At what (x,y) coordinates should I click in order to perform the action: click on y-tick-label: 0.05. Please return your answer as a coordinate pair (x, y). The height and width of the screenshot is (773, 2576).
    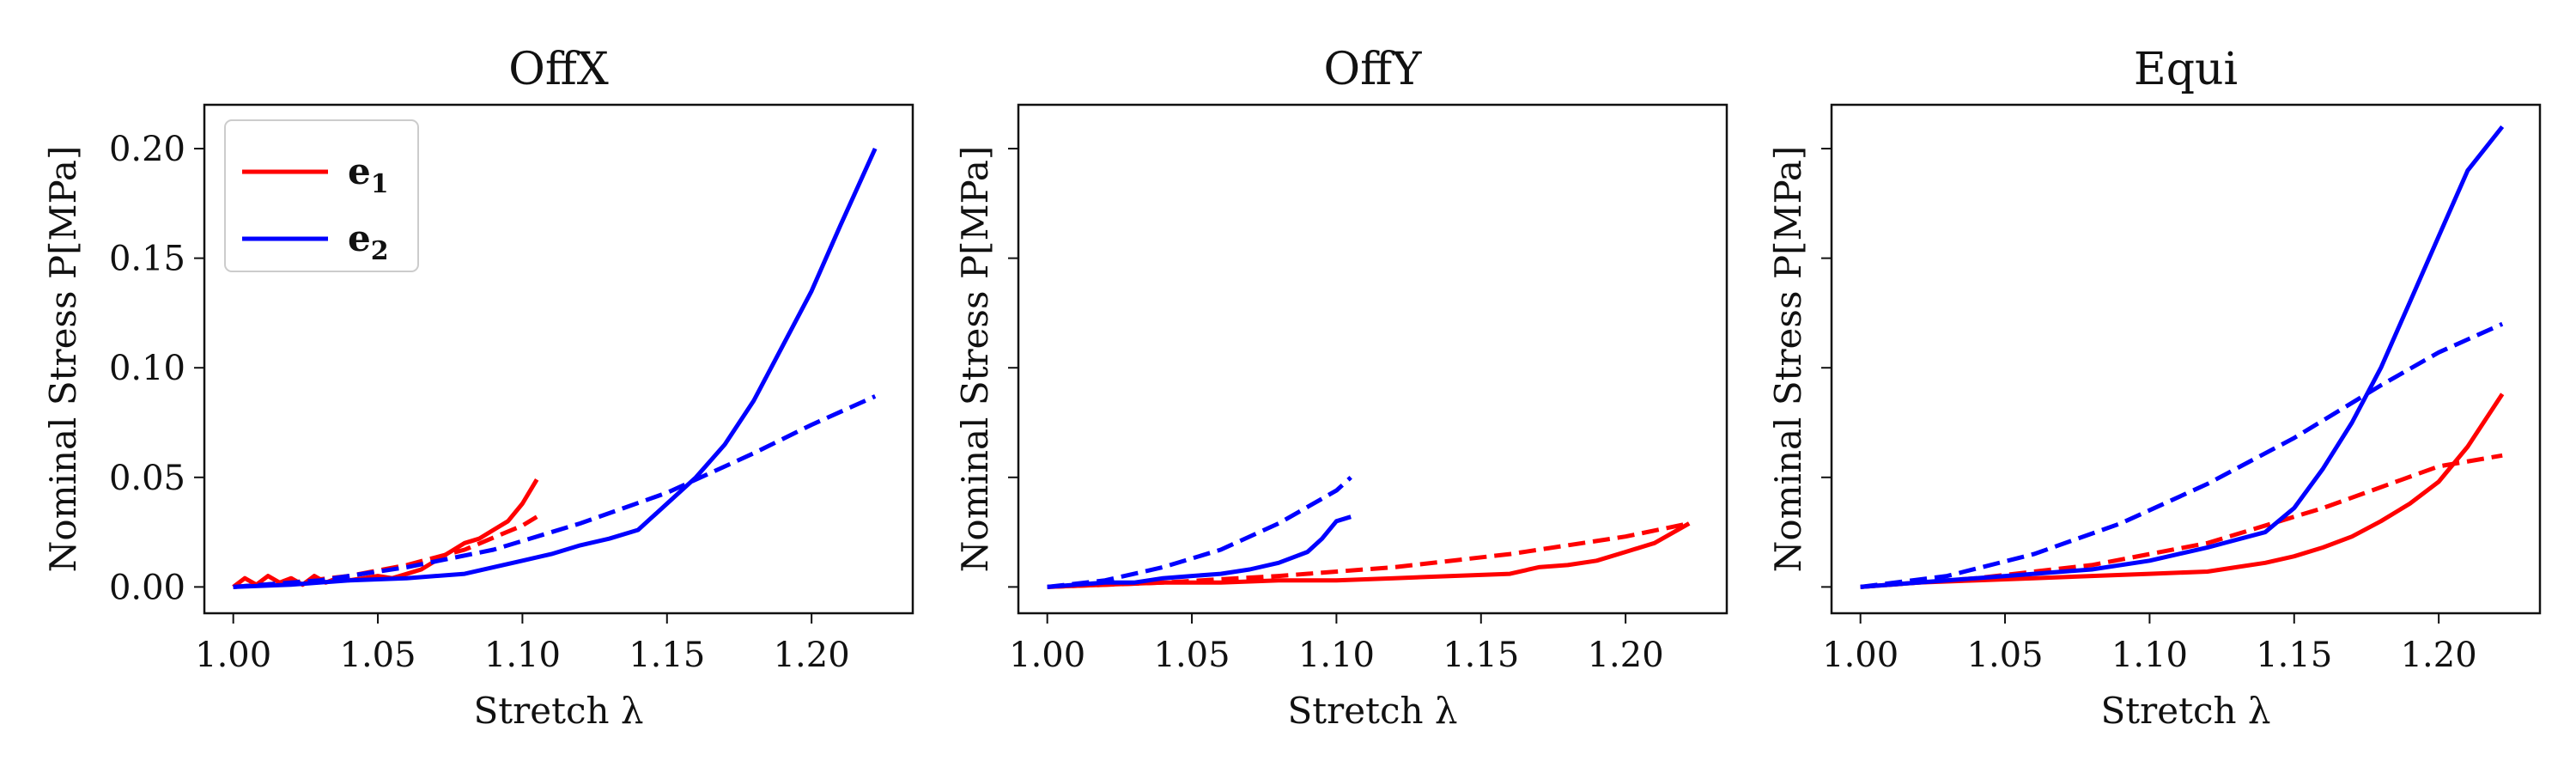
    Looking at the image, I should click on (147, 478).